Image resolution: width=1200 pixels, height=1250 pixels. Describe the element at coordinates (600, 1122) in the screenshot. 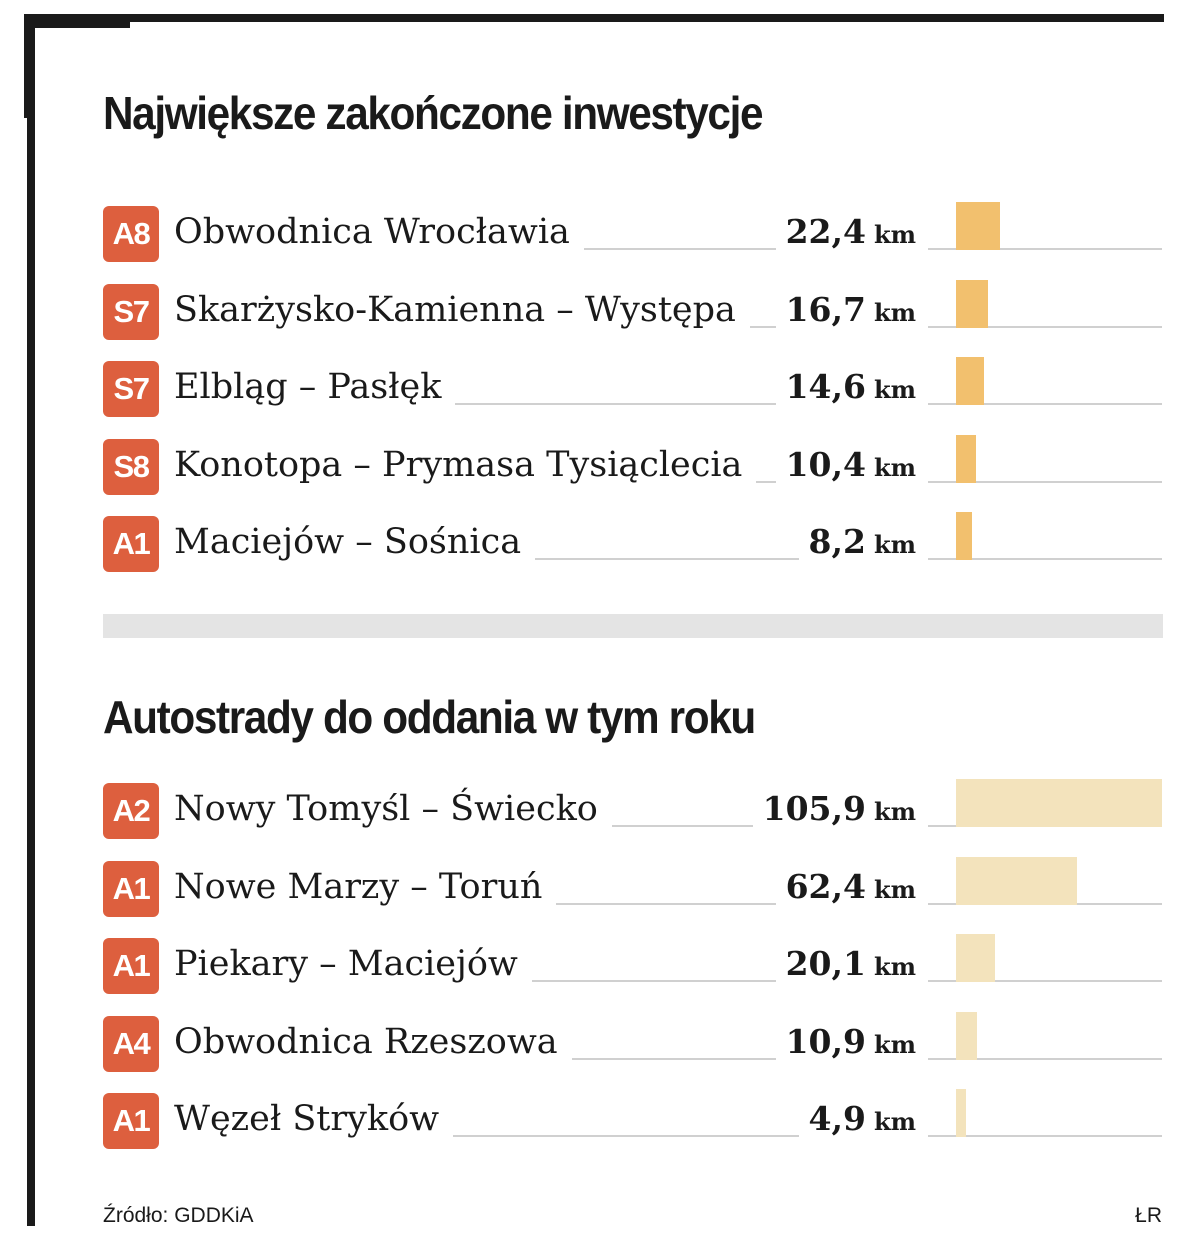

I see `planned-row: A1 Węzeł Stryków 4,9 km` at that location.